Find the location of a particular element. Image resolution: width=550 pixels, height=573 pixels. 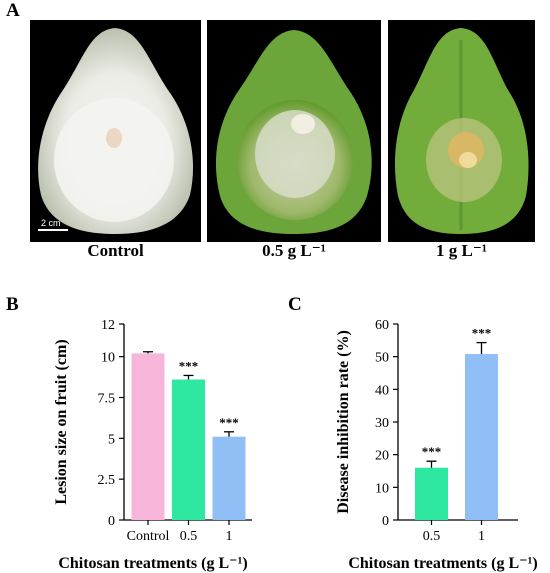

chart-b-ytick-label: 0 is located at coordinates (111, 521).